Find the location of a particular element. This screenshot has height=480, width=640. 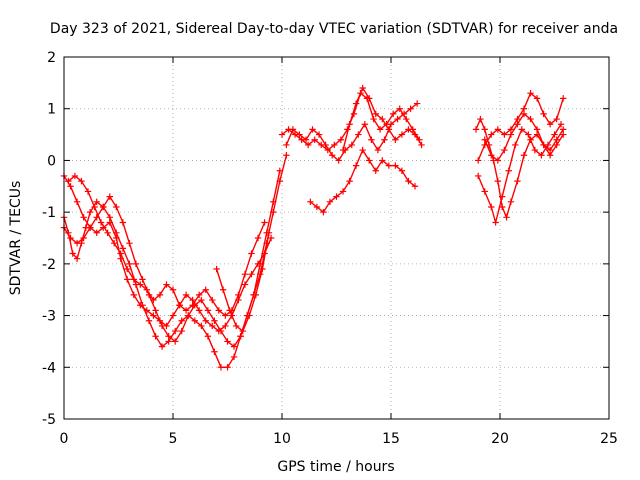

y-tick-label: -3 is located at coordinates (49, 317).